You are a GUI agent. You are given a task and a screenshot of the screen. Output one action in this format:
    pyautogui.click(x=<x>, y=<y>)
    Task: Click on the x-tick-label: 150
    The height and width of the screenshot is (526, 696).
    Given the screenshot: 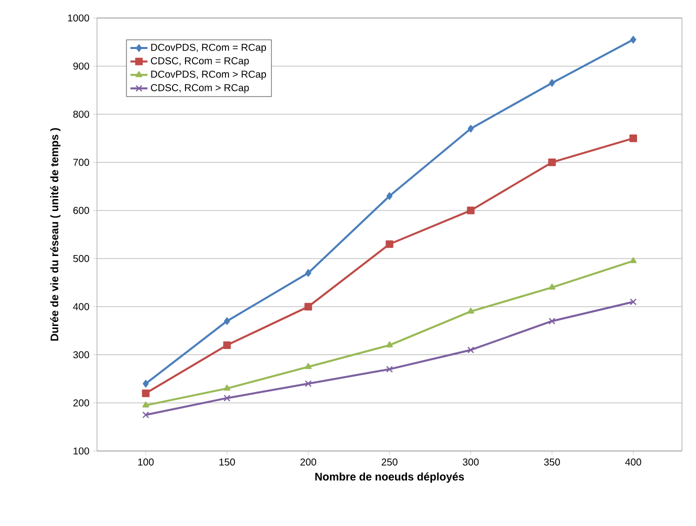 What is the action you would take?
    pyautogui.click(x=227, y=462)
    